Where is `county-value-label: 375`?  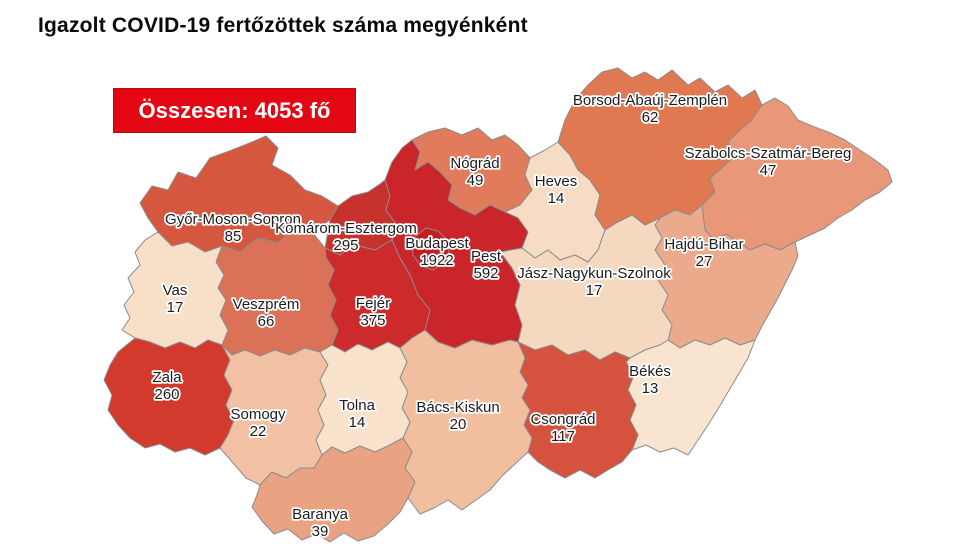
county-value-label: 375 is located at coordinates (372, 320).